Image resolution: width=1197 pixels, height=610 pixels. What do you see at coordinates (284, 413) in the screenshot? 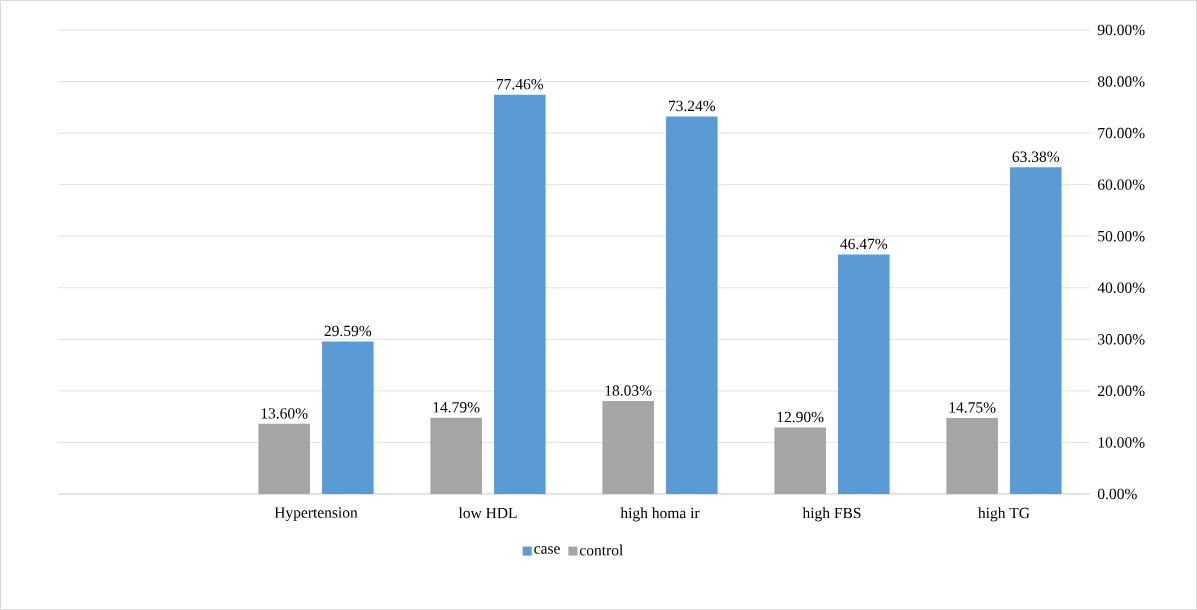
I see `data-label: 13.60%` at bounding box center [284, 413].